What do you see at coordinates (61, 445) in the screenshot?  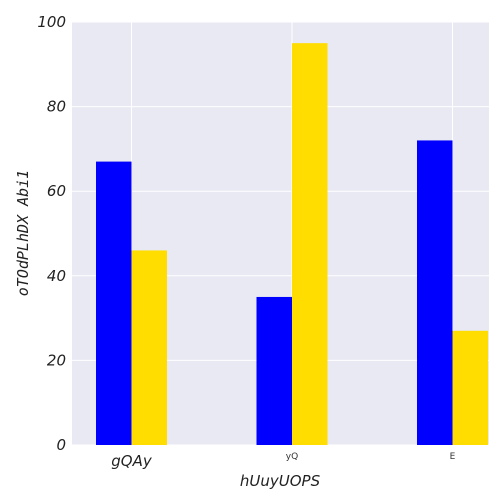 I see `y-tick-label: 0` at bounding box center [61, 445].